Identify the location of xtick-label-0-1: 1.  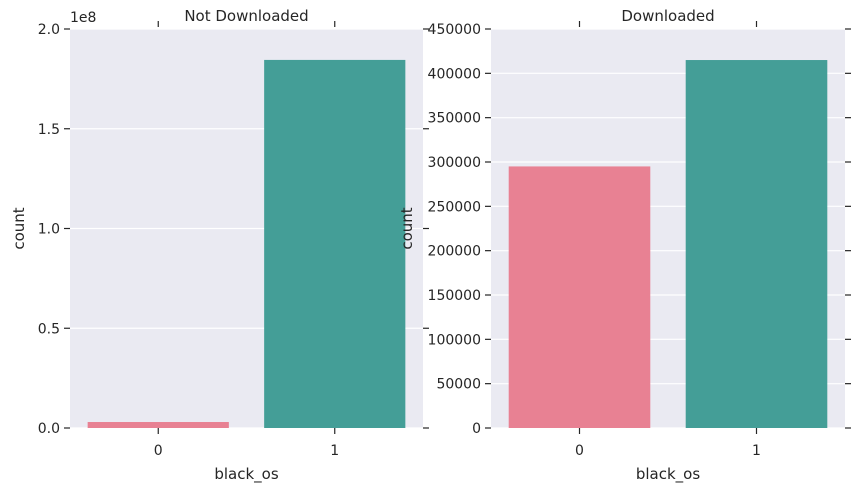
(334, 451).